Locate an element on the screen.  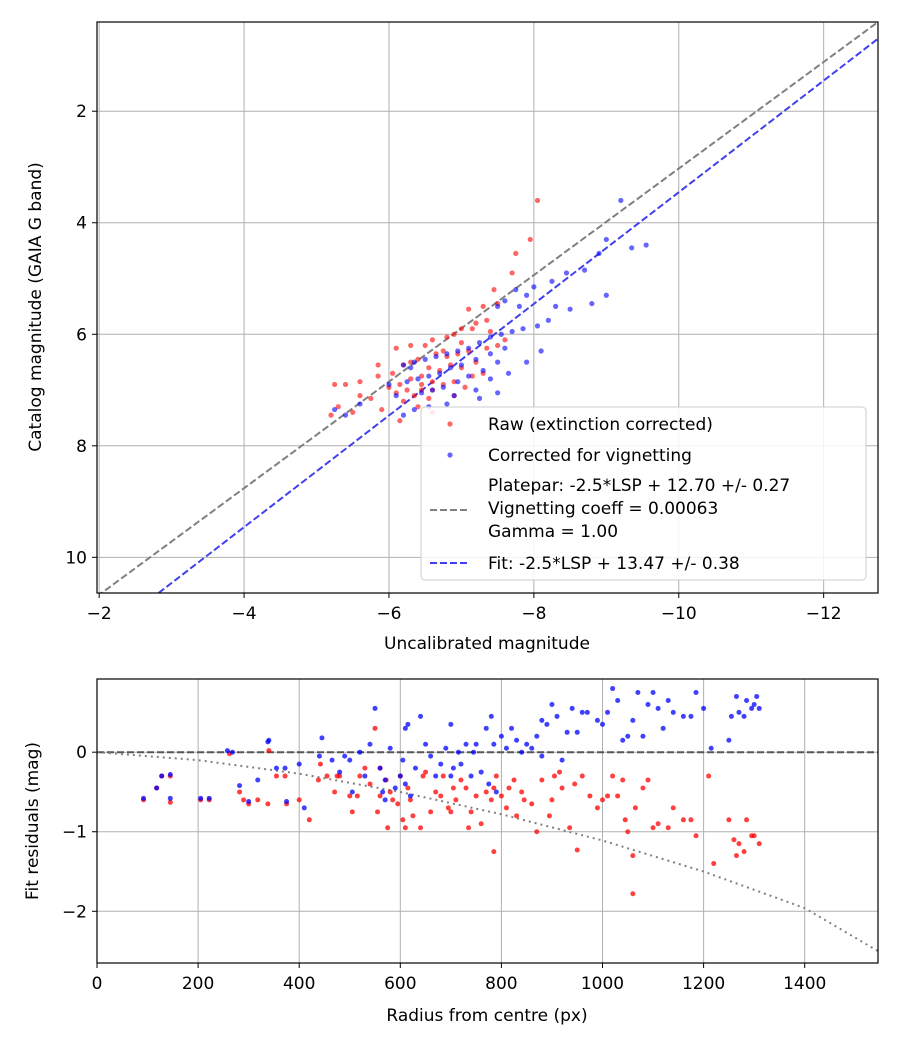
bottom-y-ticks: −2 −1 0 is located at coordinates (79, 832).